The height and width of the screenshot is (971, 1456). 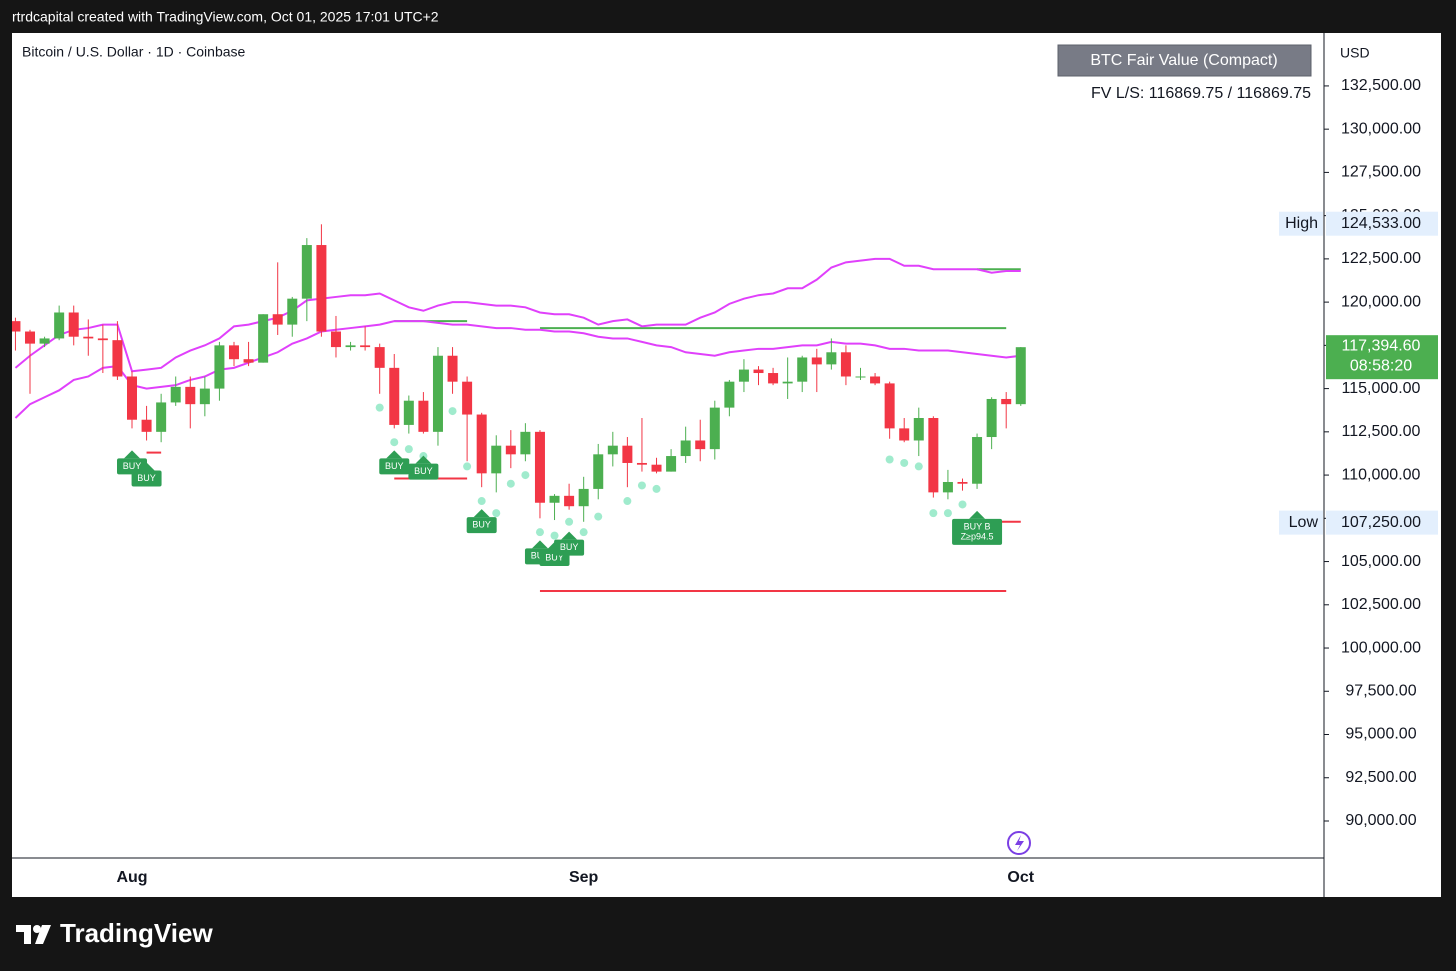 What do you see at coordinates (1355, 53) in the screenshot?
I see `currency: USD` at bounding box center [1355, 53].